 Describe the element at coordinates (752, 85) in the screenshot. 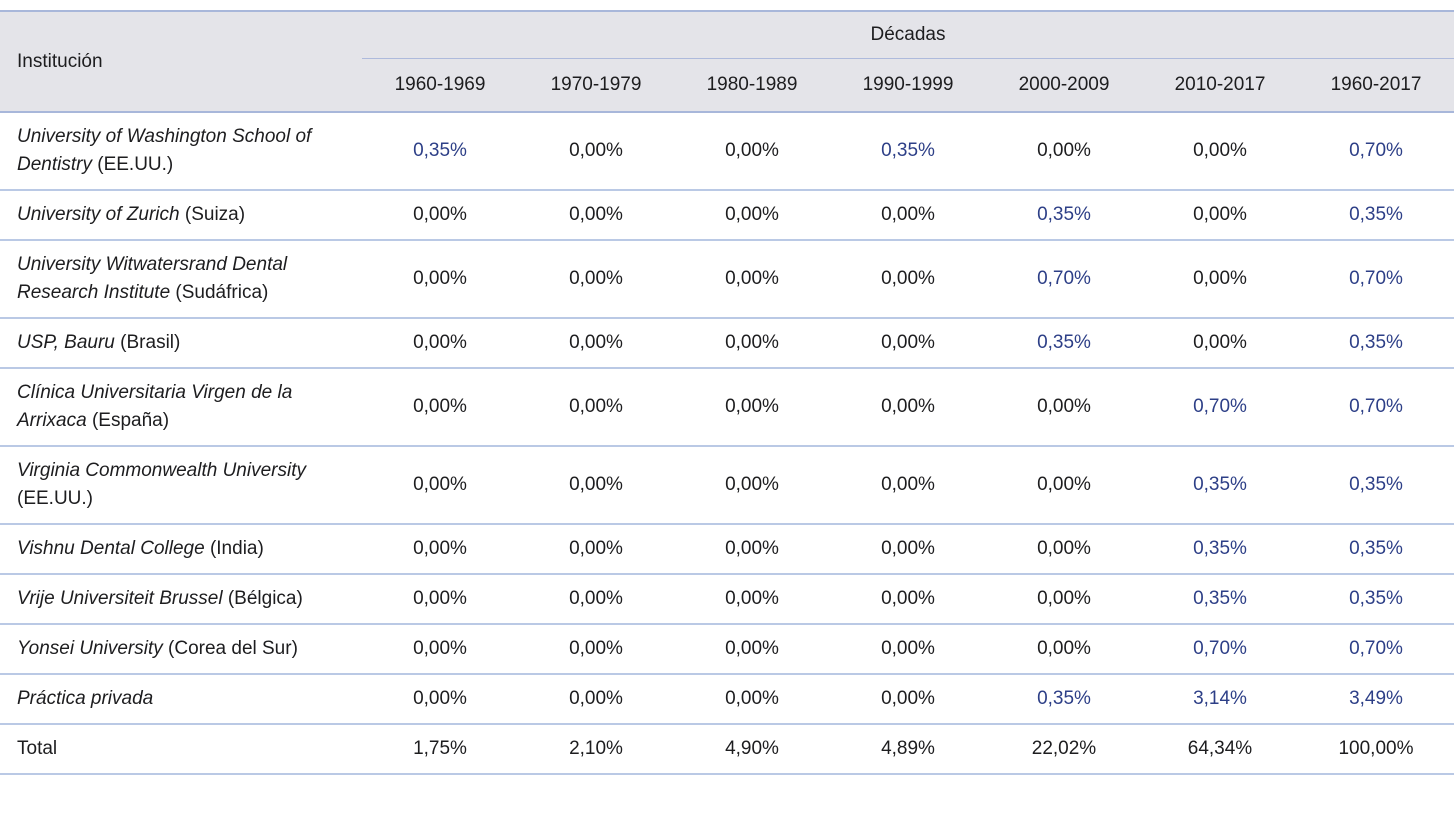

I see `column-header-1980-1989: 1980-1989` at that location.